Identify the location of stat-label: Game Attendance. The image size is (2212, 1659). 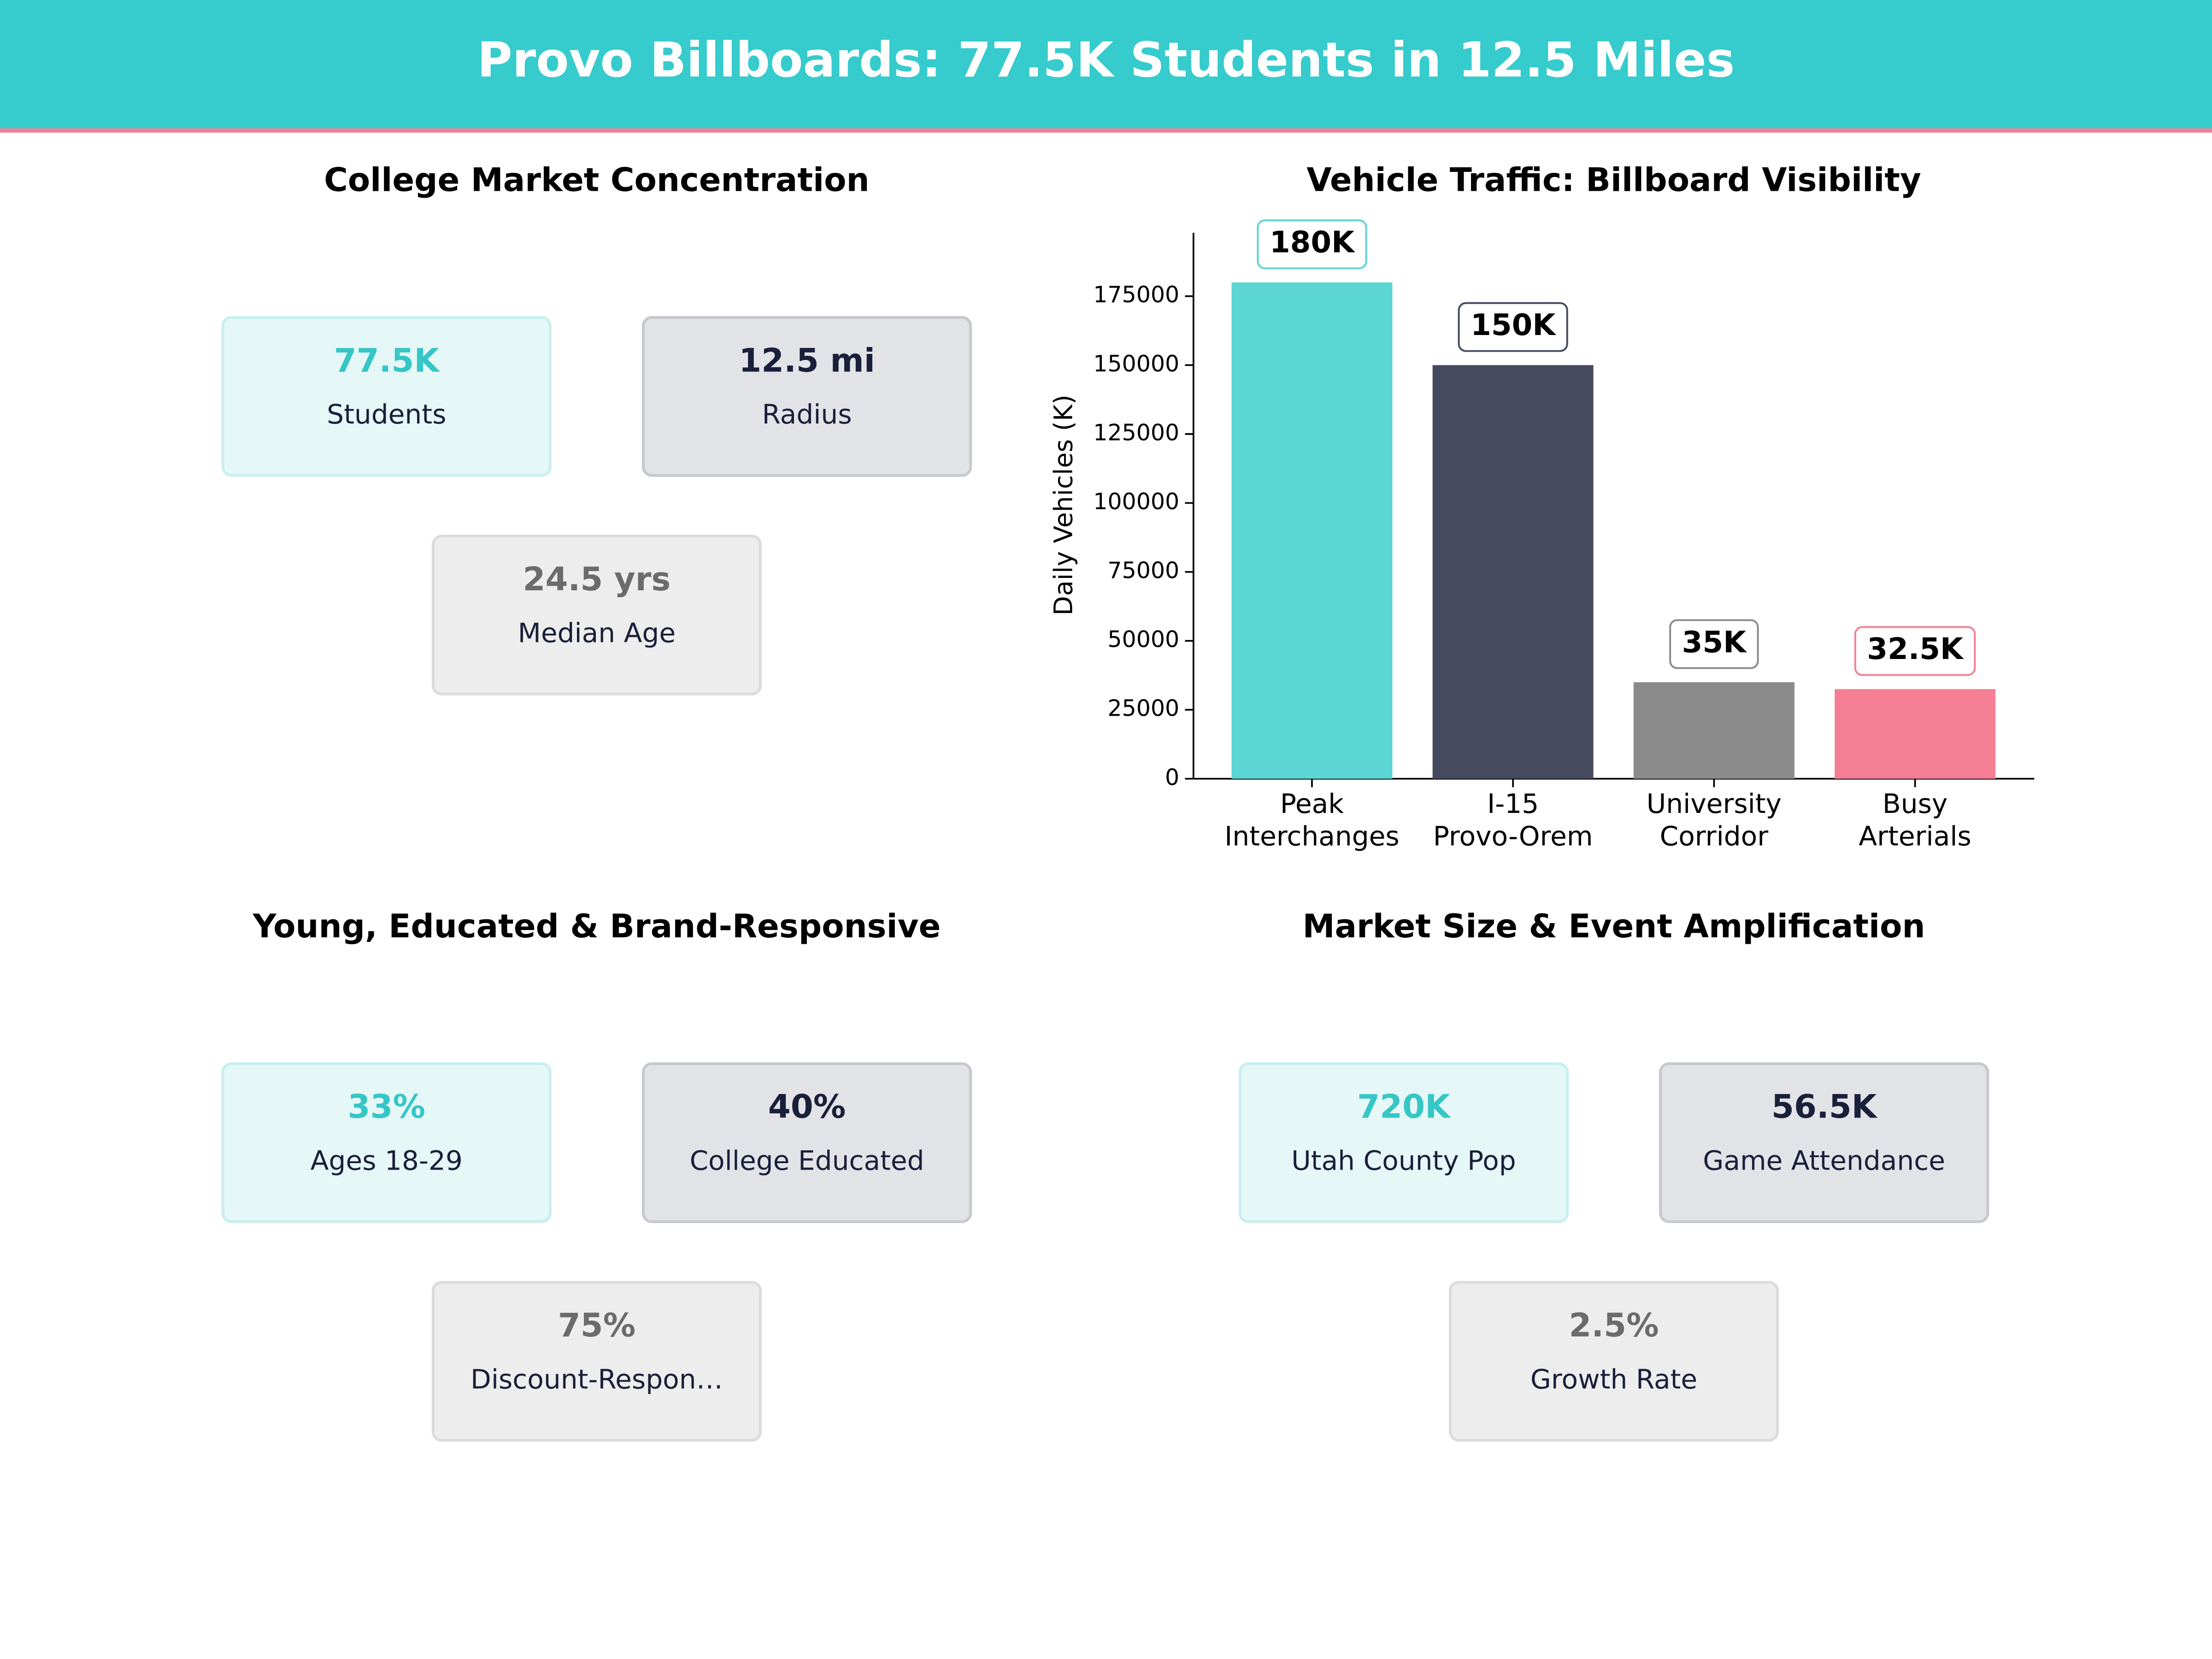
(1824, 1161).